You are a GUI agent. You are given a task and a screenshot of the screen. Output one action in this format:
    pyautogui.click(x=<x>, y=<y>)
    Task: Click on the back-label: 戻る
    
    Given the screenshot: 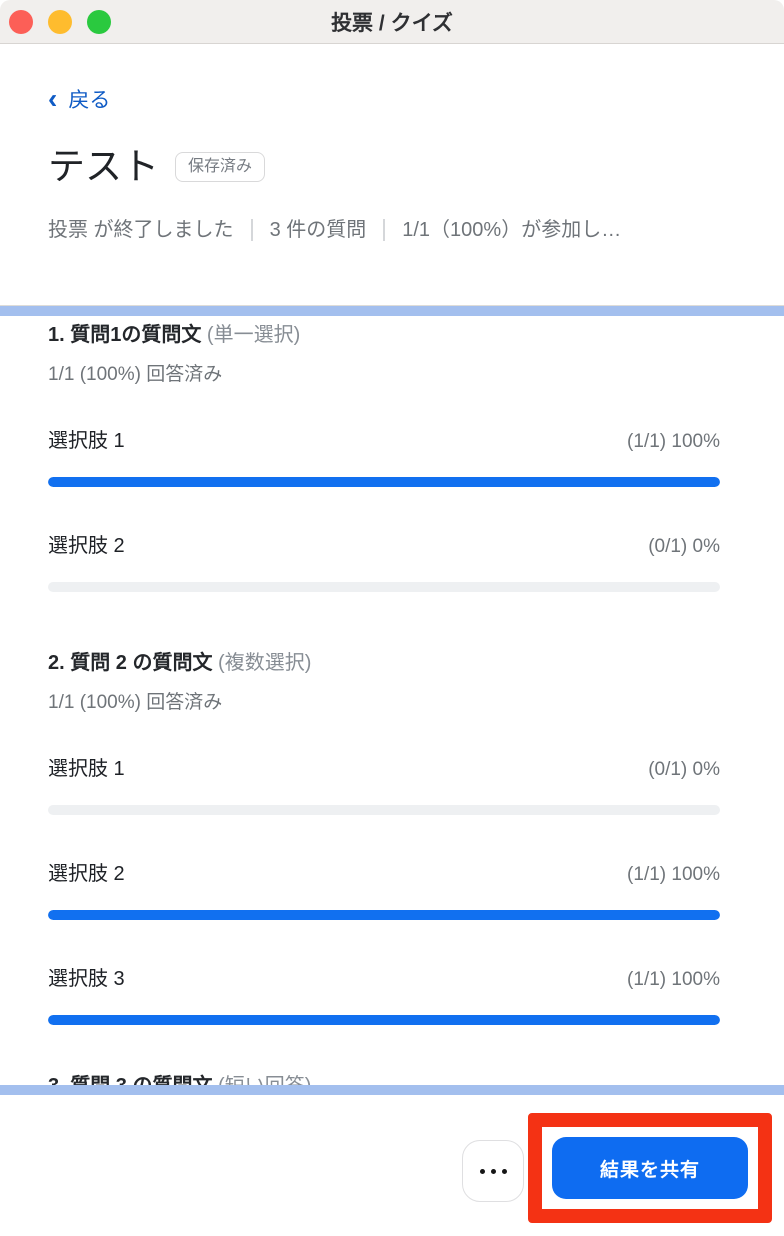 What is the action you would take?
    pyautogui.click(x=89, y=100)
    